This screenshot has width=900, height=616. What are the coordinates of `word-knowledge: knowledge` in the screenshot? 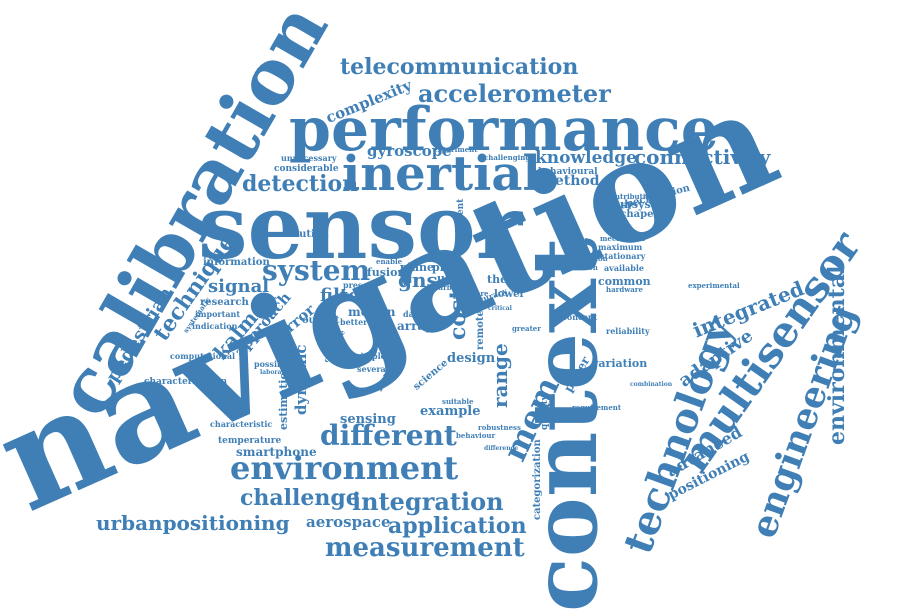 It's located at (586, 158).